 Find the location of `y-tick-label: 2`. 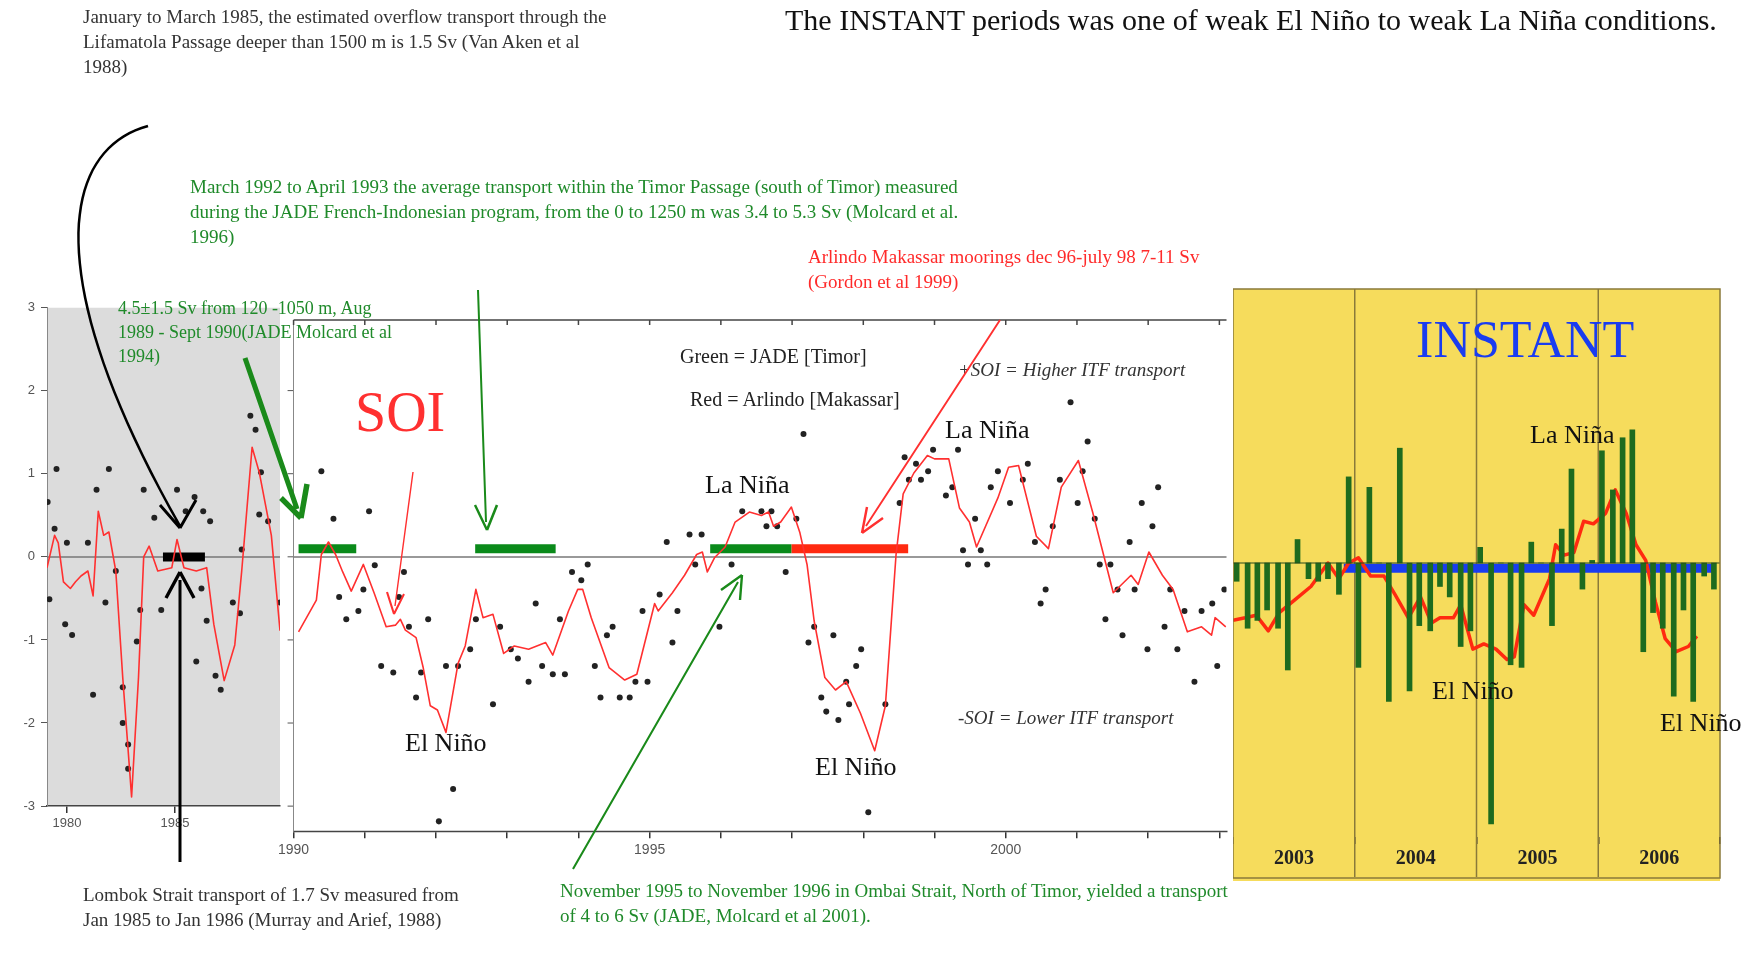

y-tick-label: 2 is located at coordinates (31, 390).